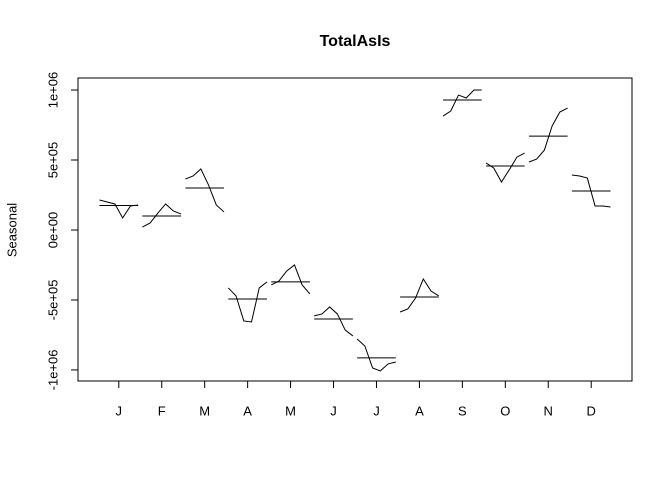  I want to click on y-tick-label: 1e+06, so click(52, 90).